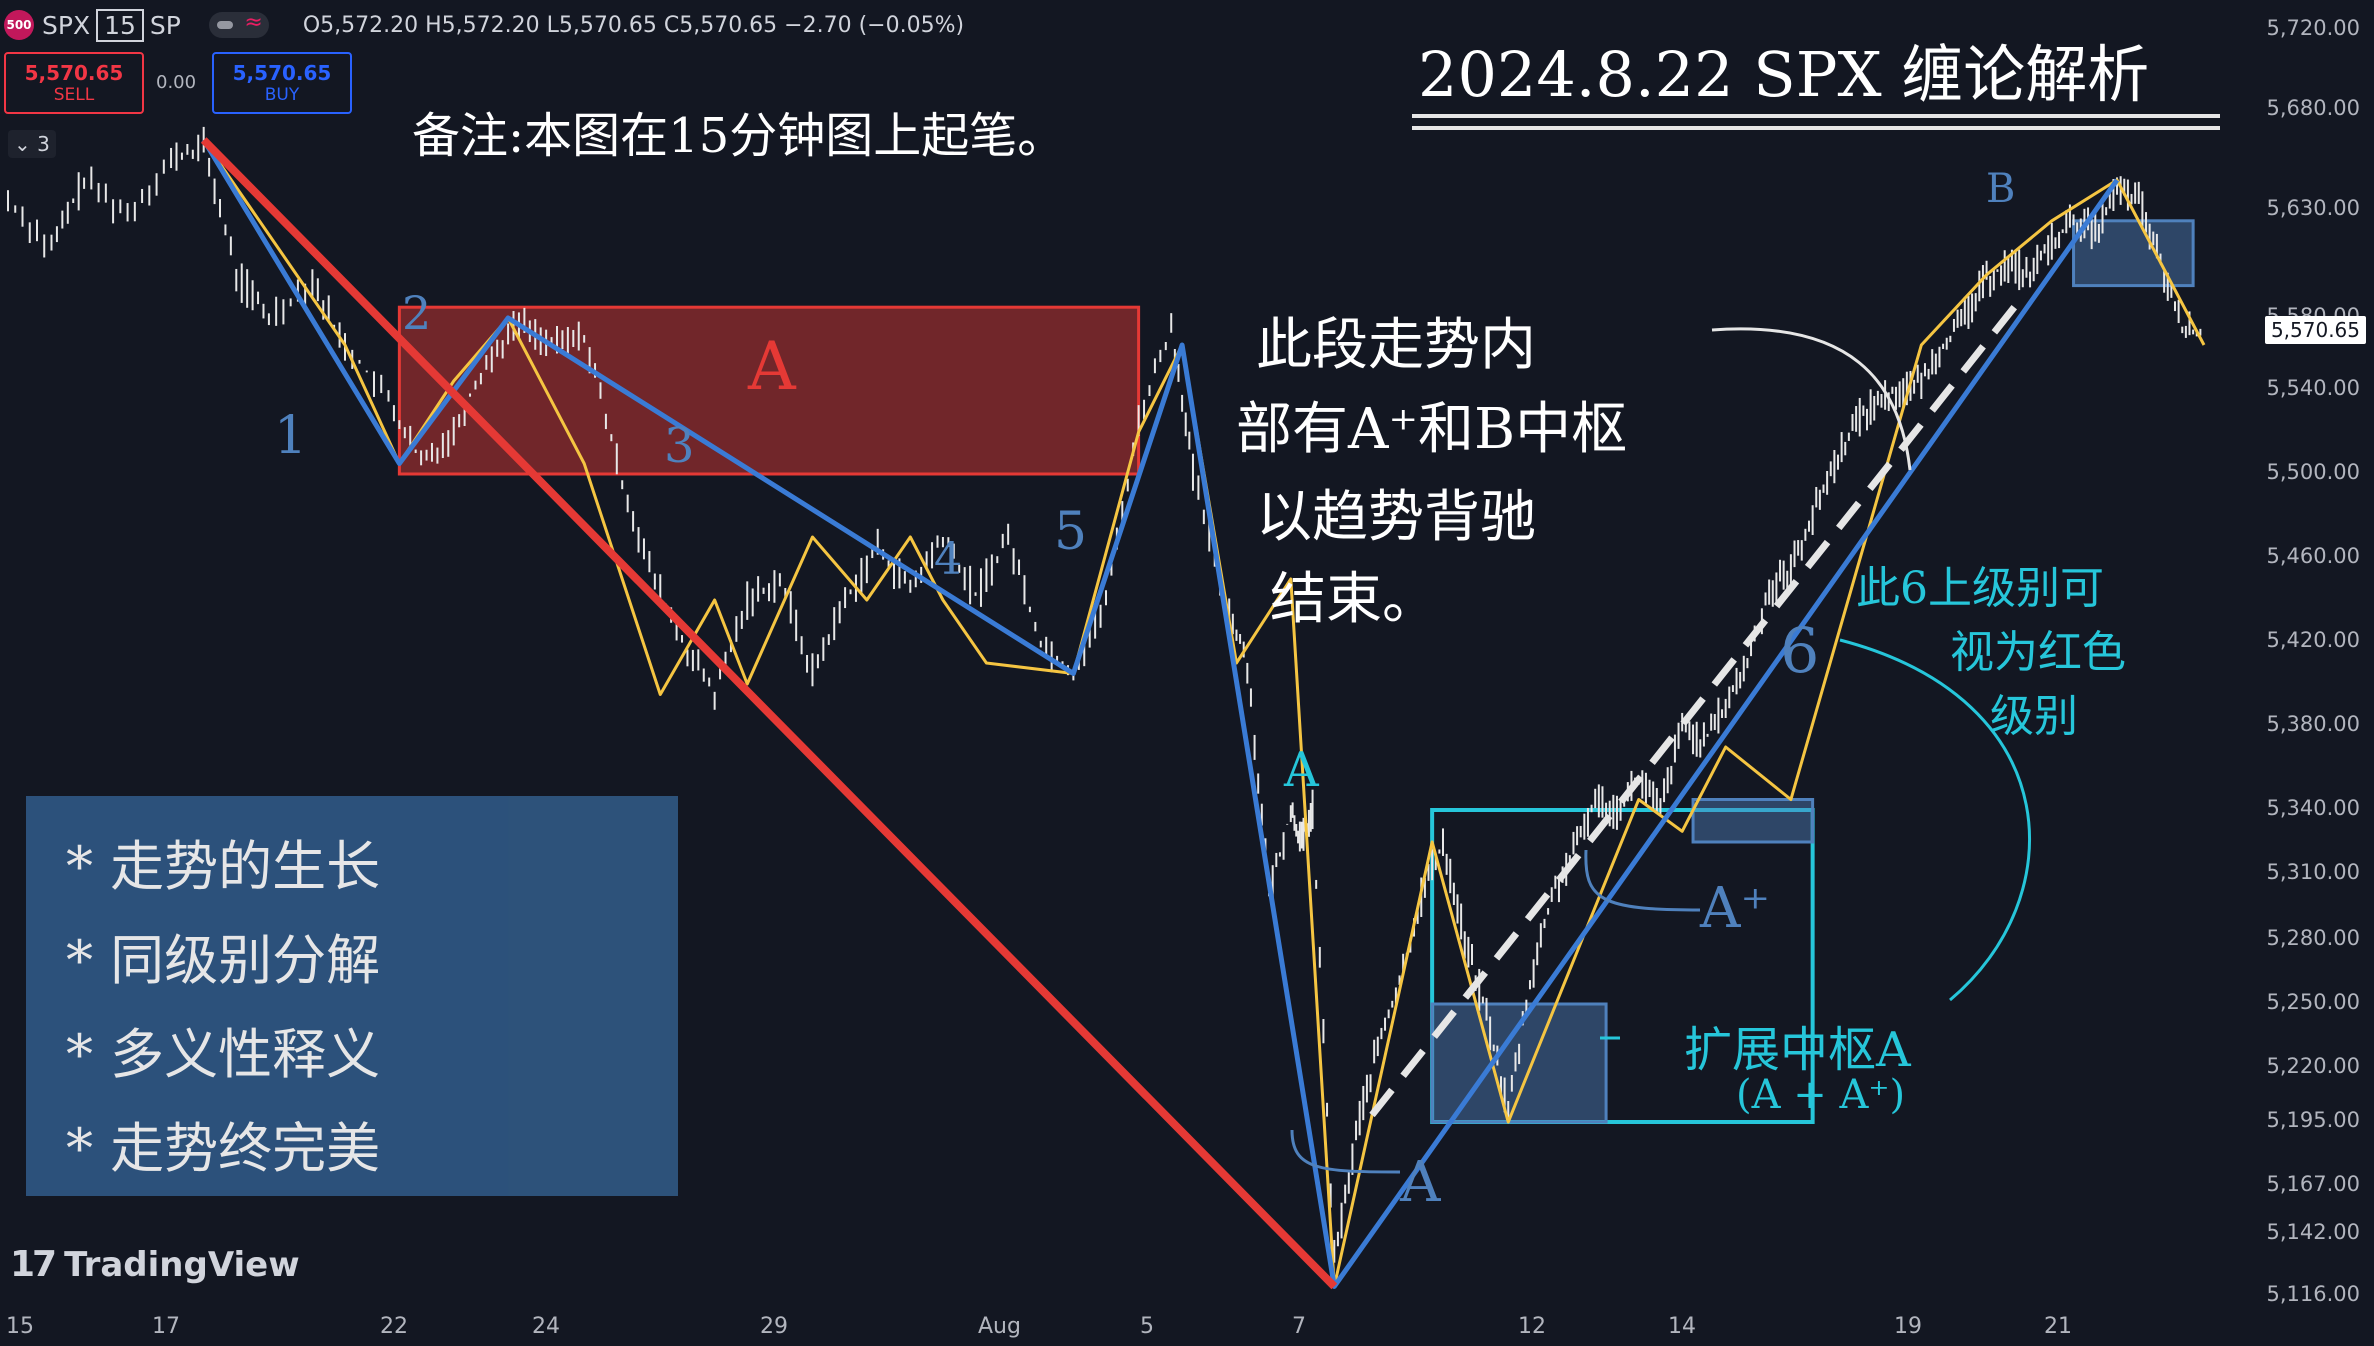 Image resolution: width=2374 pixels, height=1346 pixels. Describe the element at coordinates (2313, 108) in the screenshot. I see `price-tick-label: 5,680.00` at that location.